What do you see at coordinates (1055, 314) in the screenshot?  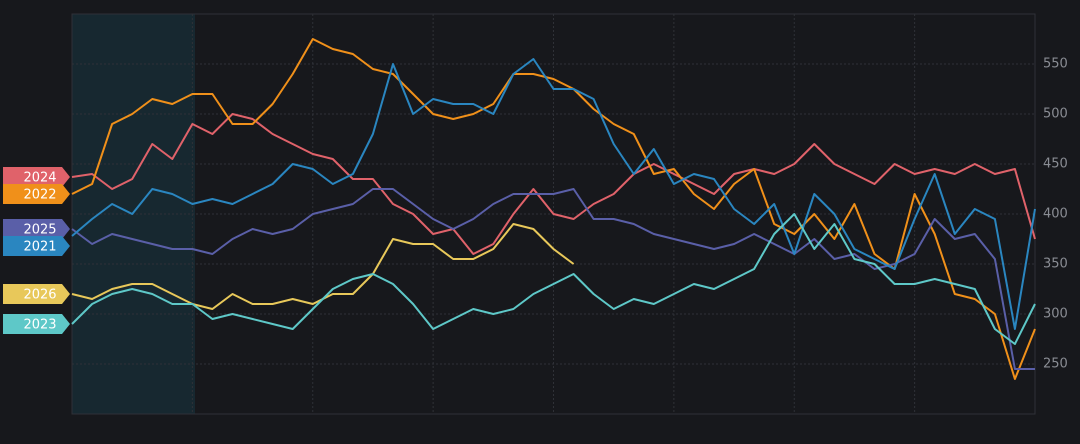 I see `y-tick-label: 300` at bounding box center [1055, 314].